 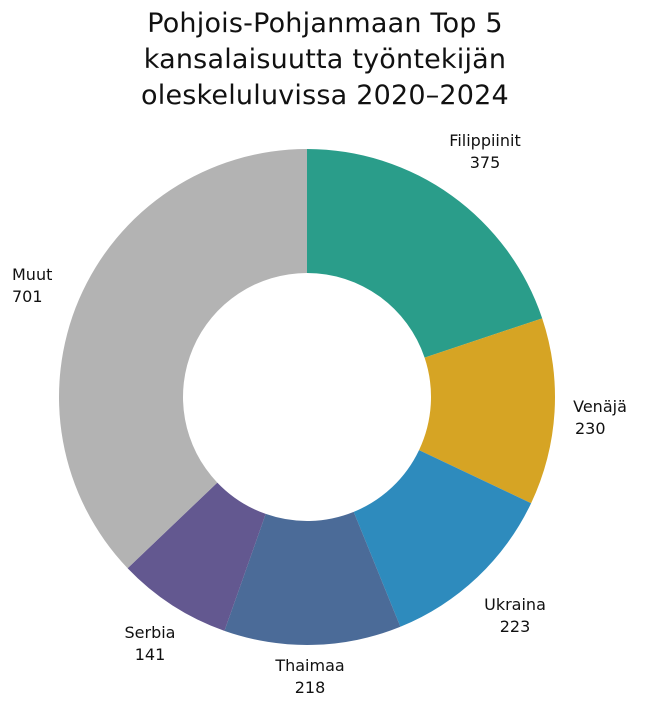 What do you see at coordinates (196, 556) in the screenshot?
I see `donut-slice-serbia` at bounding box center [196, 556].